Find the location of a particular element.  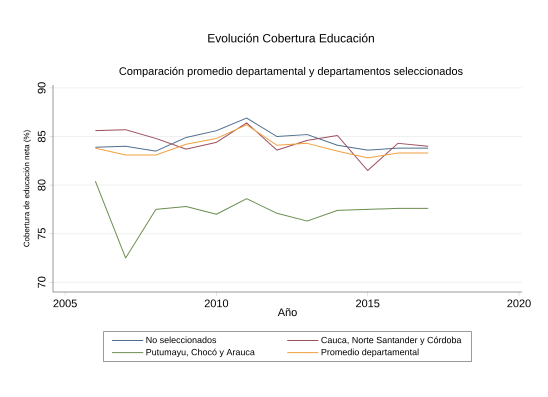

legend-label: No seleccionados is located at coordinates (181, 340).